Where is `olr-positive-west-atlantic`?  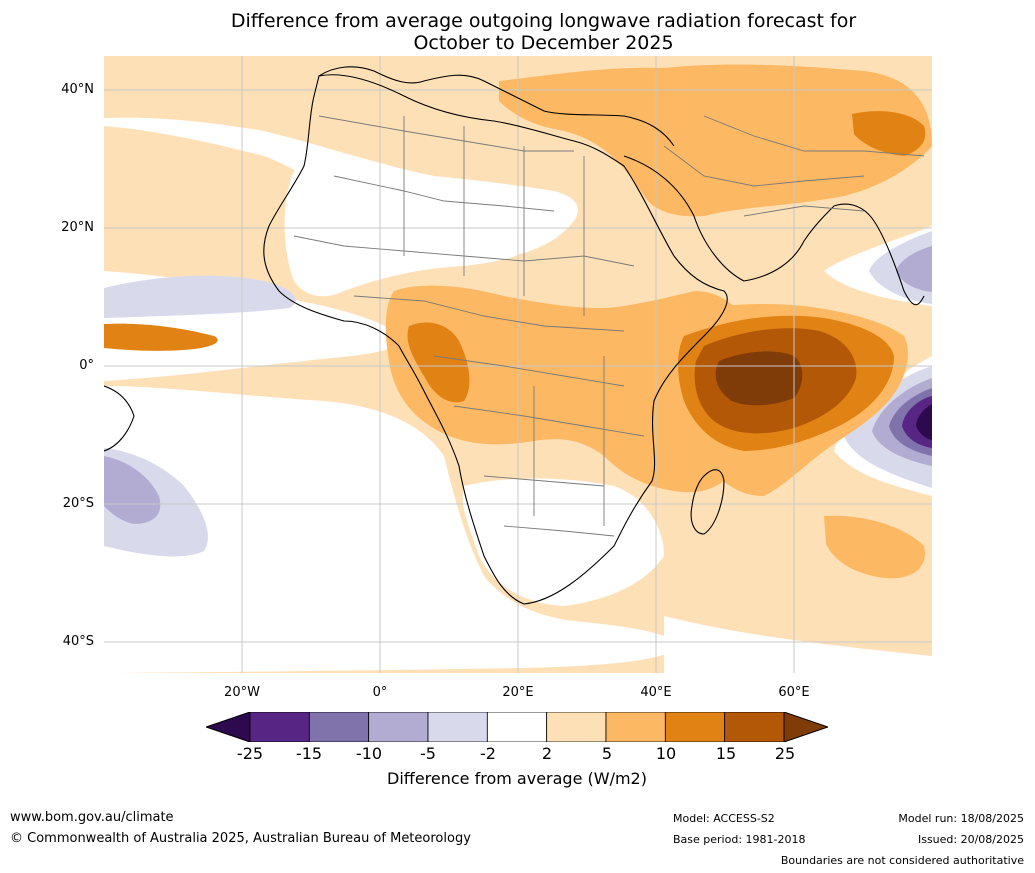
olr-positive-west-atlantic is located at coordinates (161, 337).